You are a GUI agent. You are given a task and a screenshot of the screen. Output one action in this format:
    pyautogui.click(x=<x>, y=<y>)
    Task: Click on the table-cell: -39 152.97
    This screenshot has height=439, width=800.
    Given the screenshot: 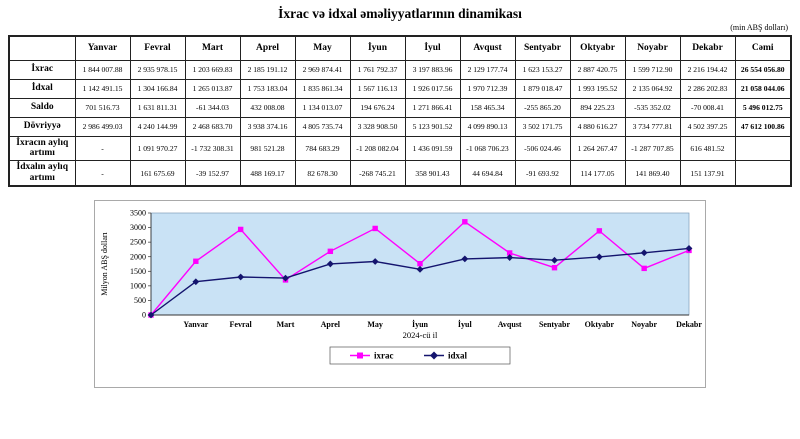 What is the action you would take?
    pyautogui.click(x=212, y=173)
    